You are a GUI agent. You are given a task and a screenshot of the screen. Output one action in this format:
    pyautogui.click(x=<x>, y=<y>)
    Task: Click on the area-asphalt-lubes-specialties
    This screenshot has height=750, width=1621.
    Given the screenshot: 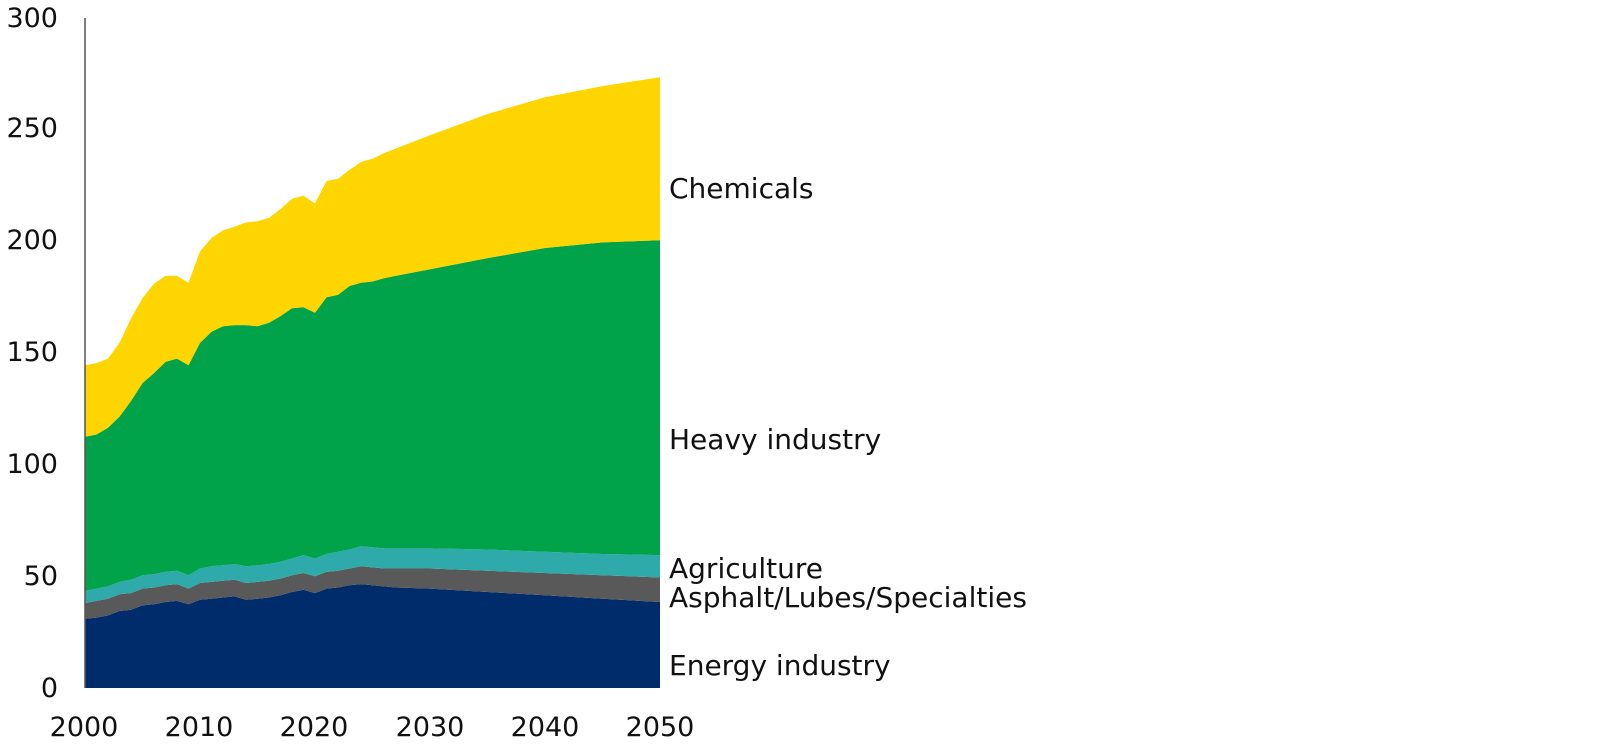 What is the action you would take?
    pyautogui.click(x=372, y=592)
    